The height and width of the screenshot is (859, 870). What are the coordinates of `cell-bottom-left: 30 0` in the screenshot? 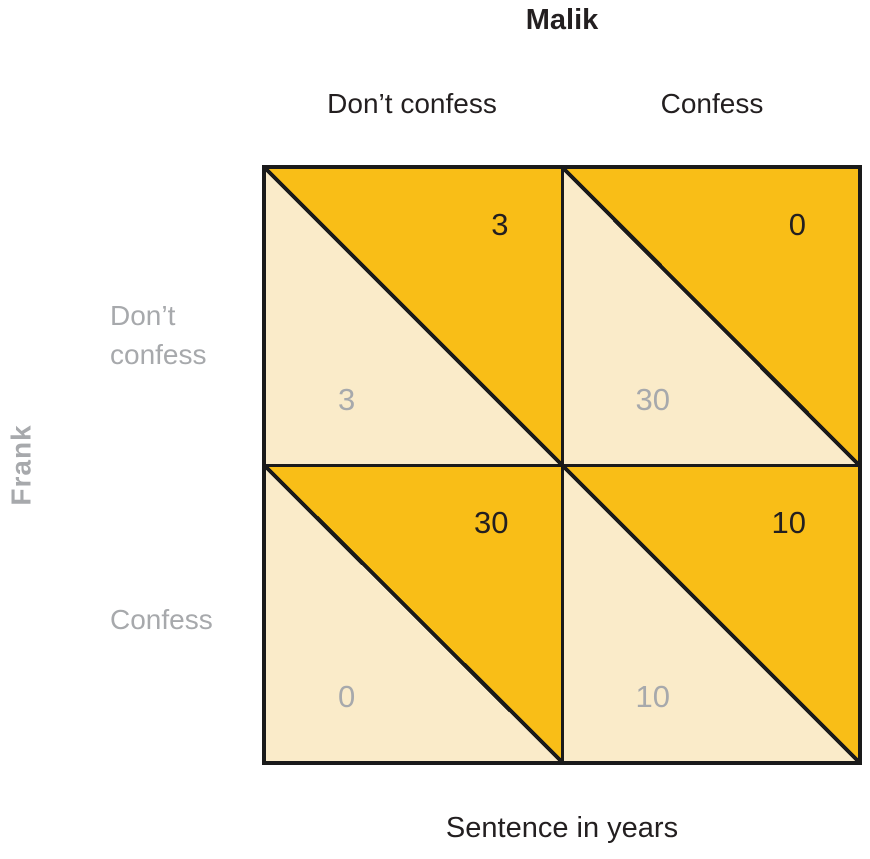 It's located at (413, 613).